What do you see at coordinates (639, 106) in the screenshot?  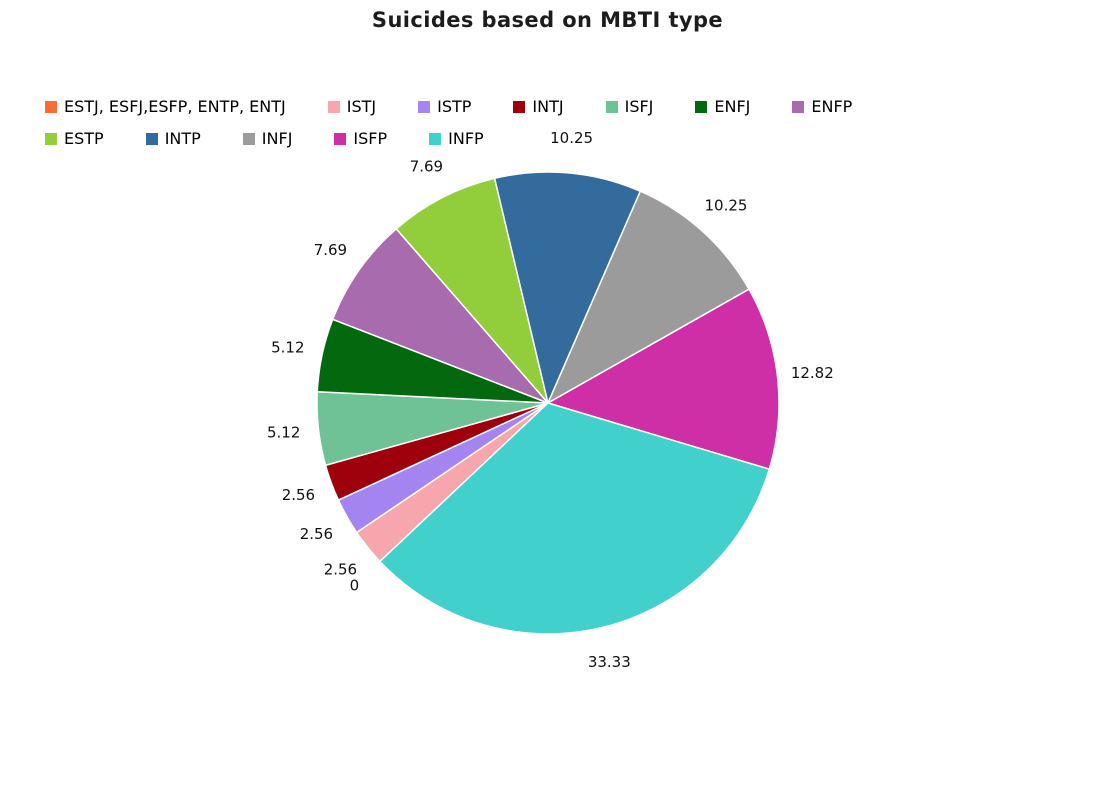 I see `legend-label: ISFJ` at bounding box center [639, 106].